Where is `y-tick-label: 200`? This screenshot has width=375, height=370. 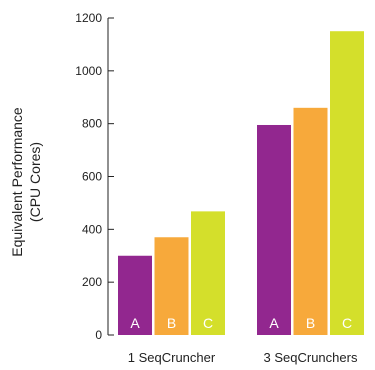
y-tick-label: 200 is located at coordinates (92, 282).